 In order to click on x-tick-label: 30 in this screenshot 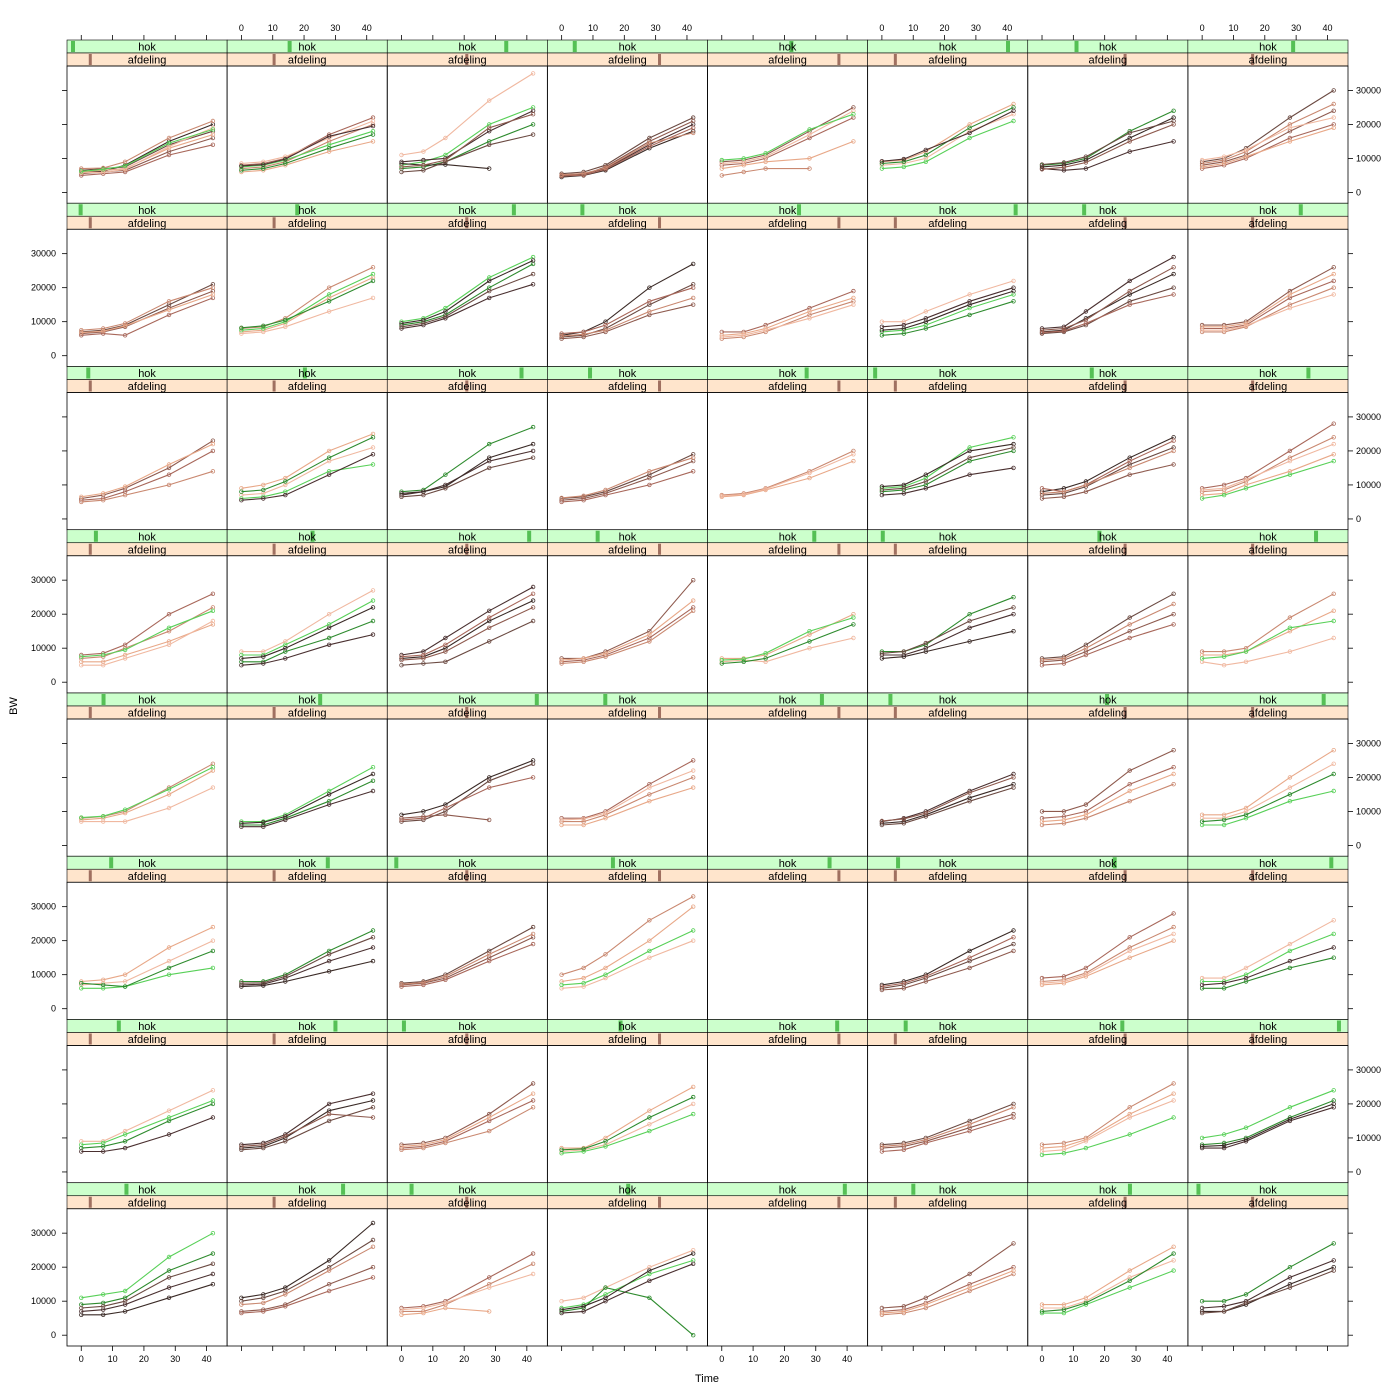, I will do `click(816, 1359)`.